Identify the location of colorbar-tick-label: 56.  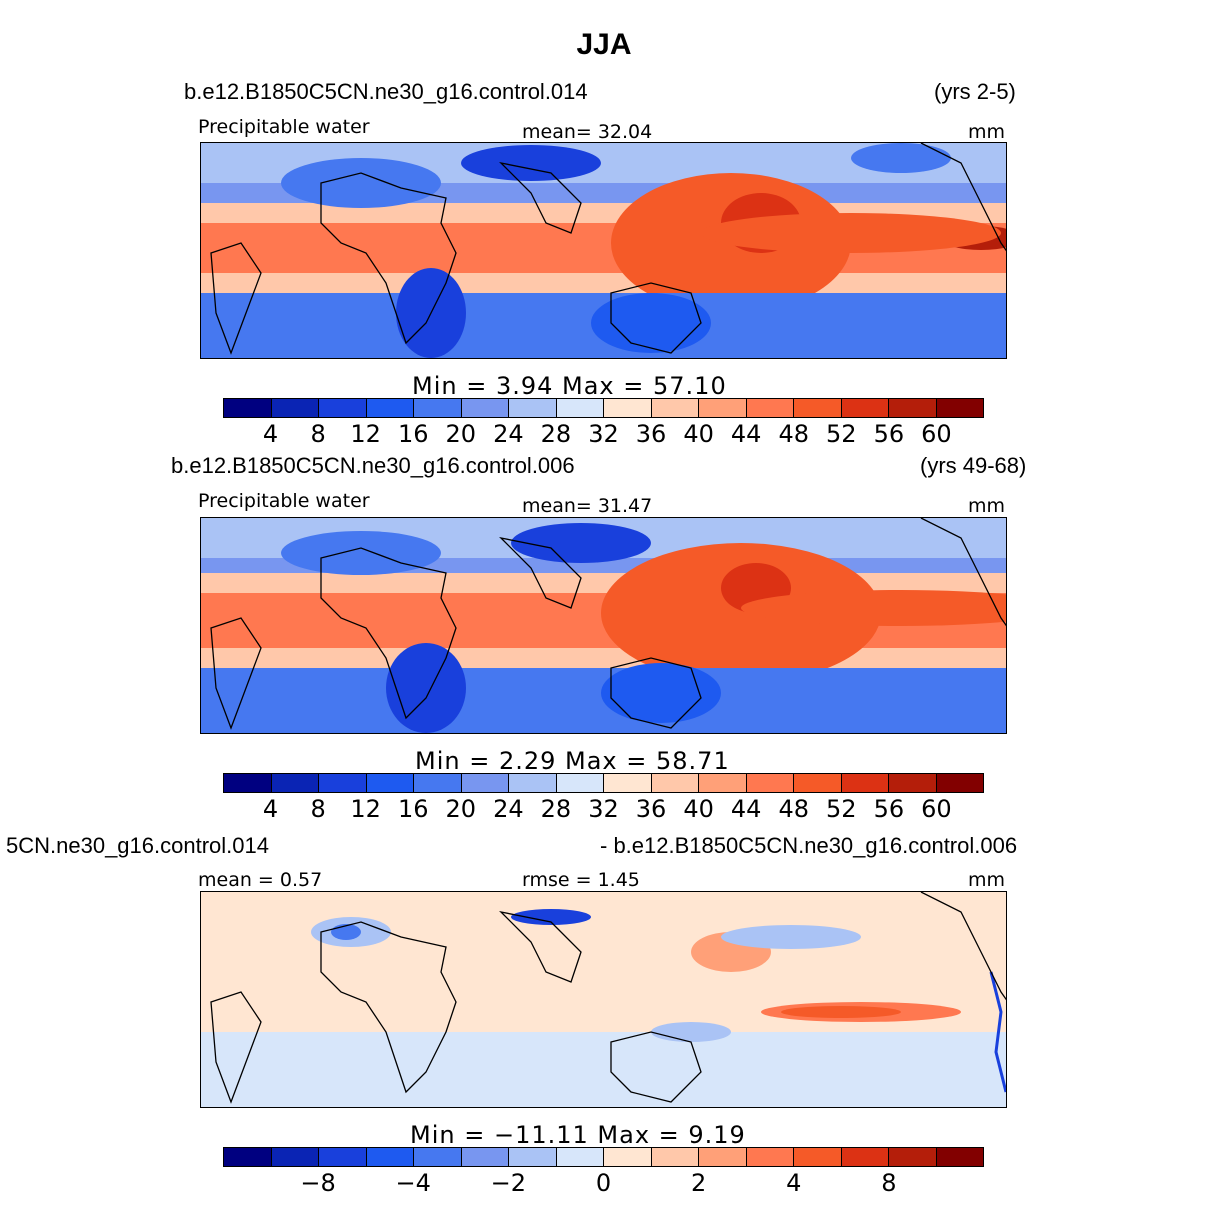
(889, 434).